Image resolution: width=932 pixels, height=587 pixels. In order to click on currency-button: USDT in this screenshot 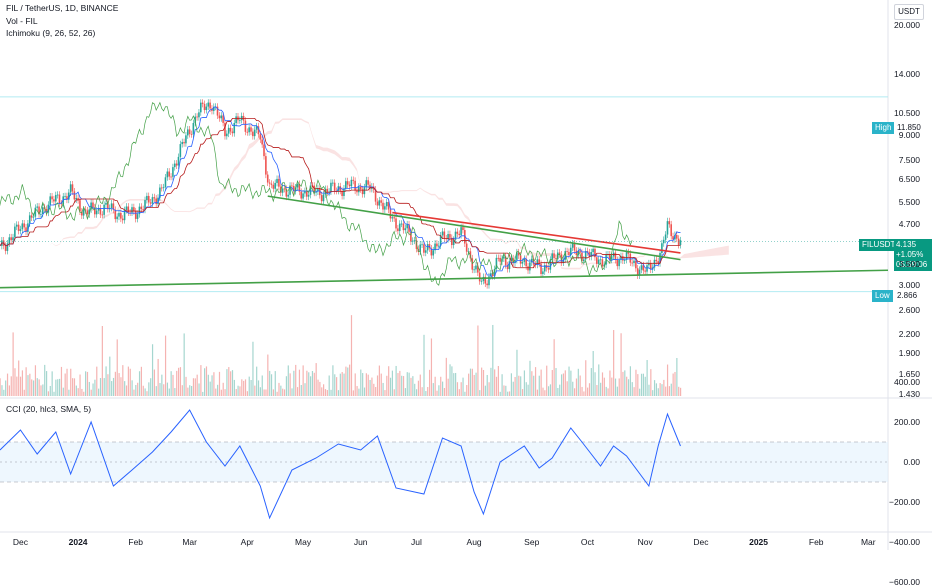, I will do `click(909, 12)`.